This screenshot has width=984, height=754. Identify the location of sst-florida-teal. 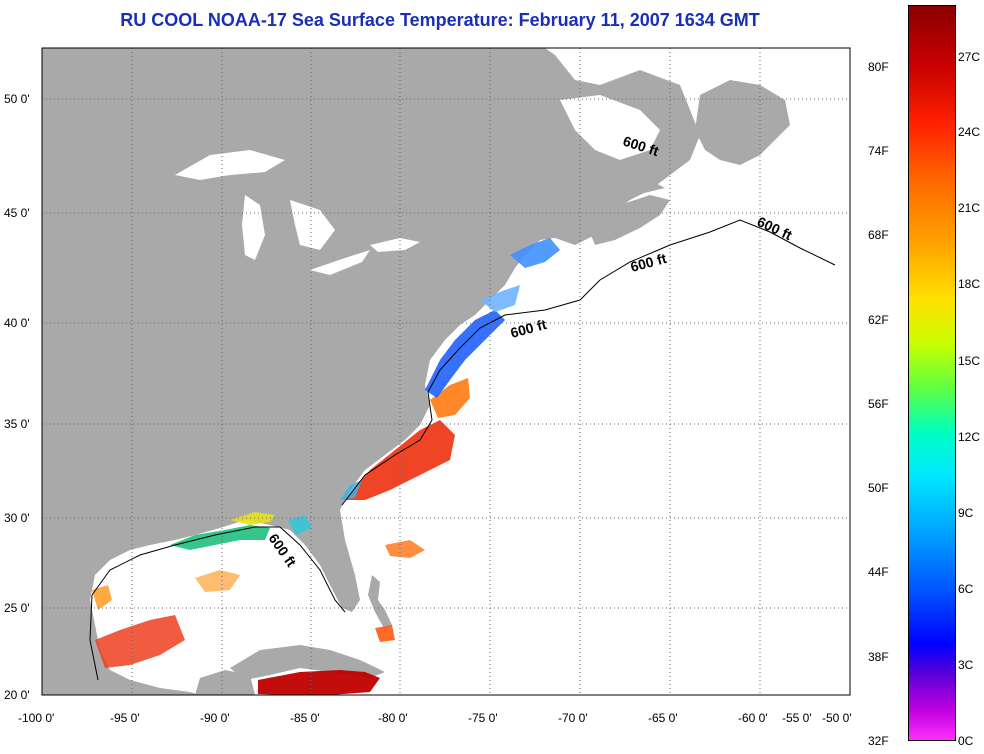
(300, 525).